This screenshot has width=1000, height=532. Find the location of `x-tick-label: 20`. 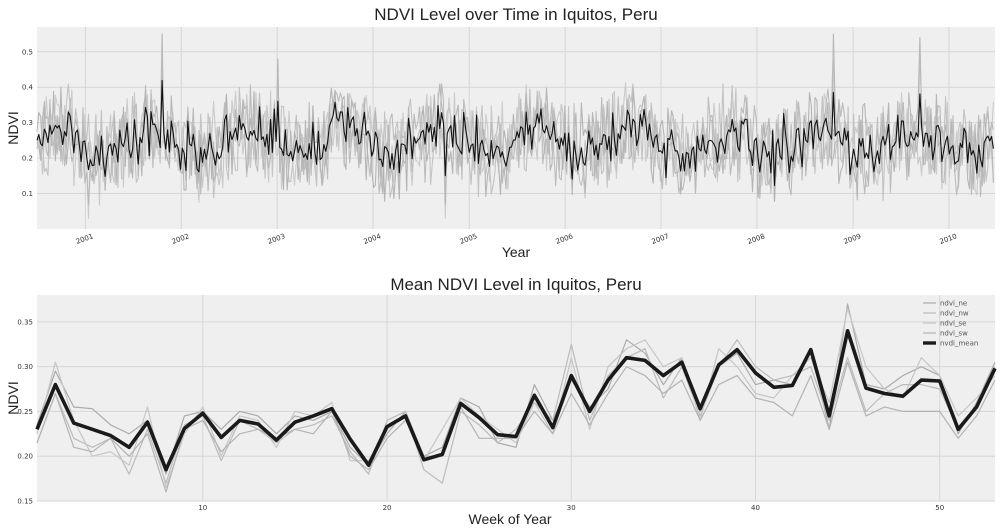

x-tick-label: 20 is located at coordinates (387, 508).